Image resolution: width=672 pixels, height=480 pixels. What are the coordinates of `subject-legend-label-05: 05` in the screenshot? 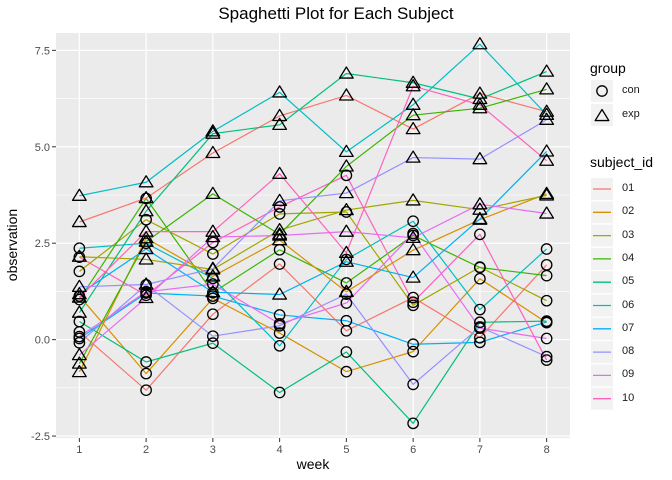 It's located at (628, 281).